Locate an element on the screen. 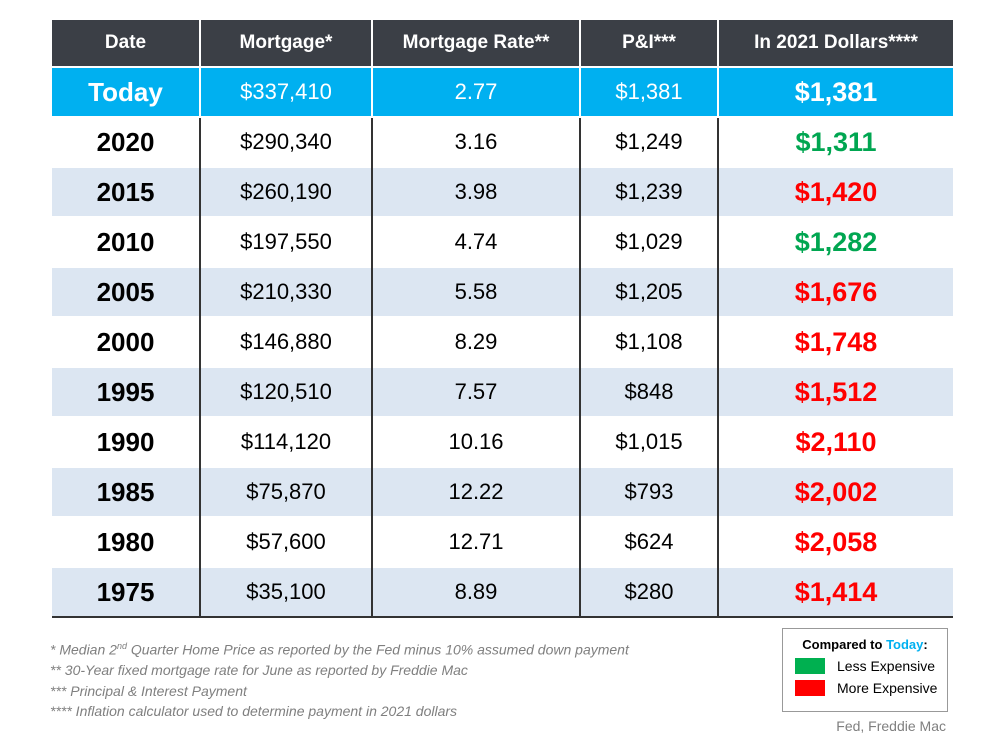 The image size is (1000, 750). value-cell: $337,410 is located at coordinates (285, 92).